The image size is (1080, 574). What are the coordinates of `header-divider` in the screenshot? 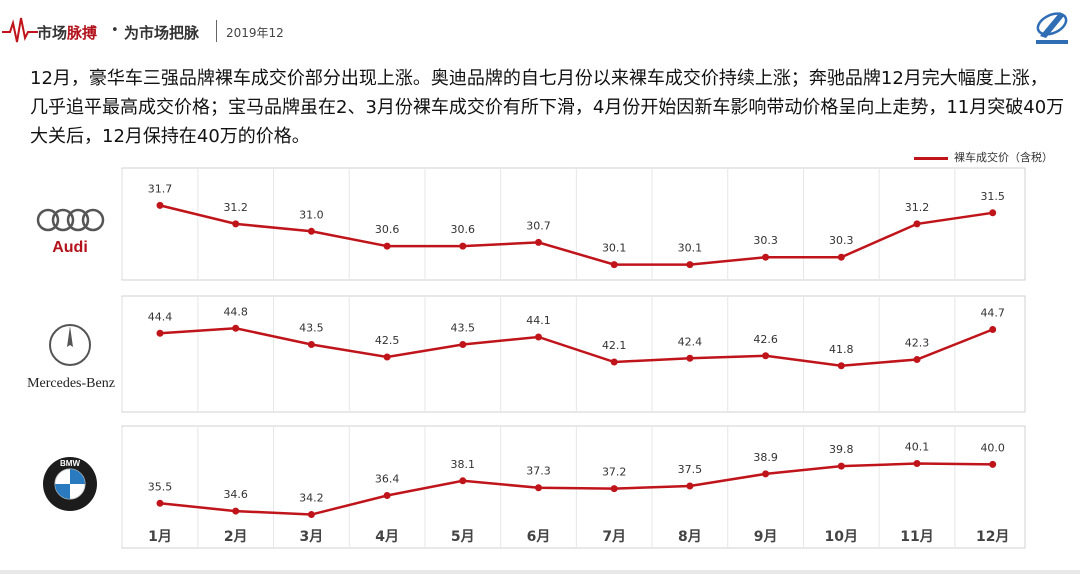 It's located at (216, 31).